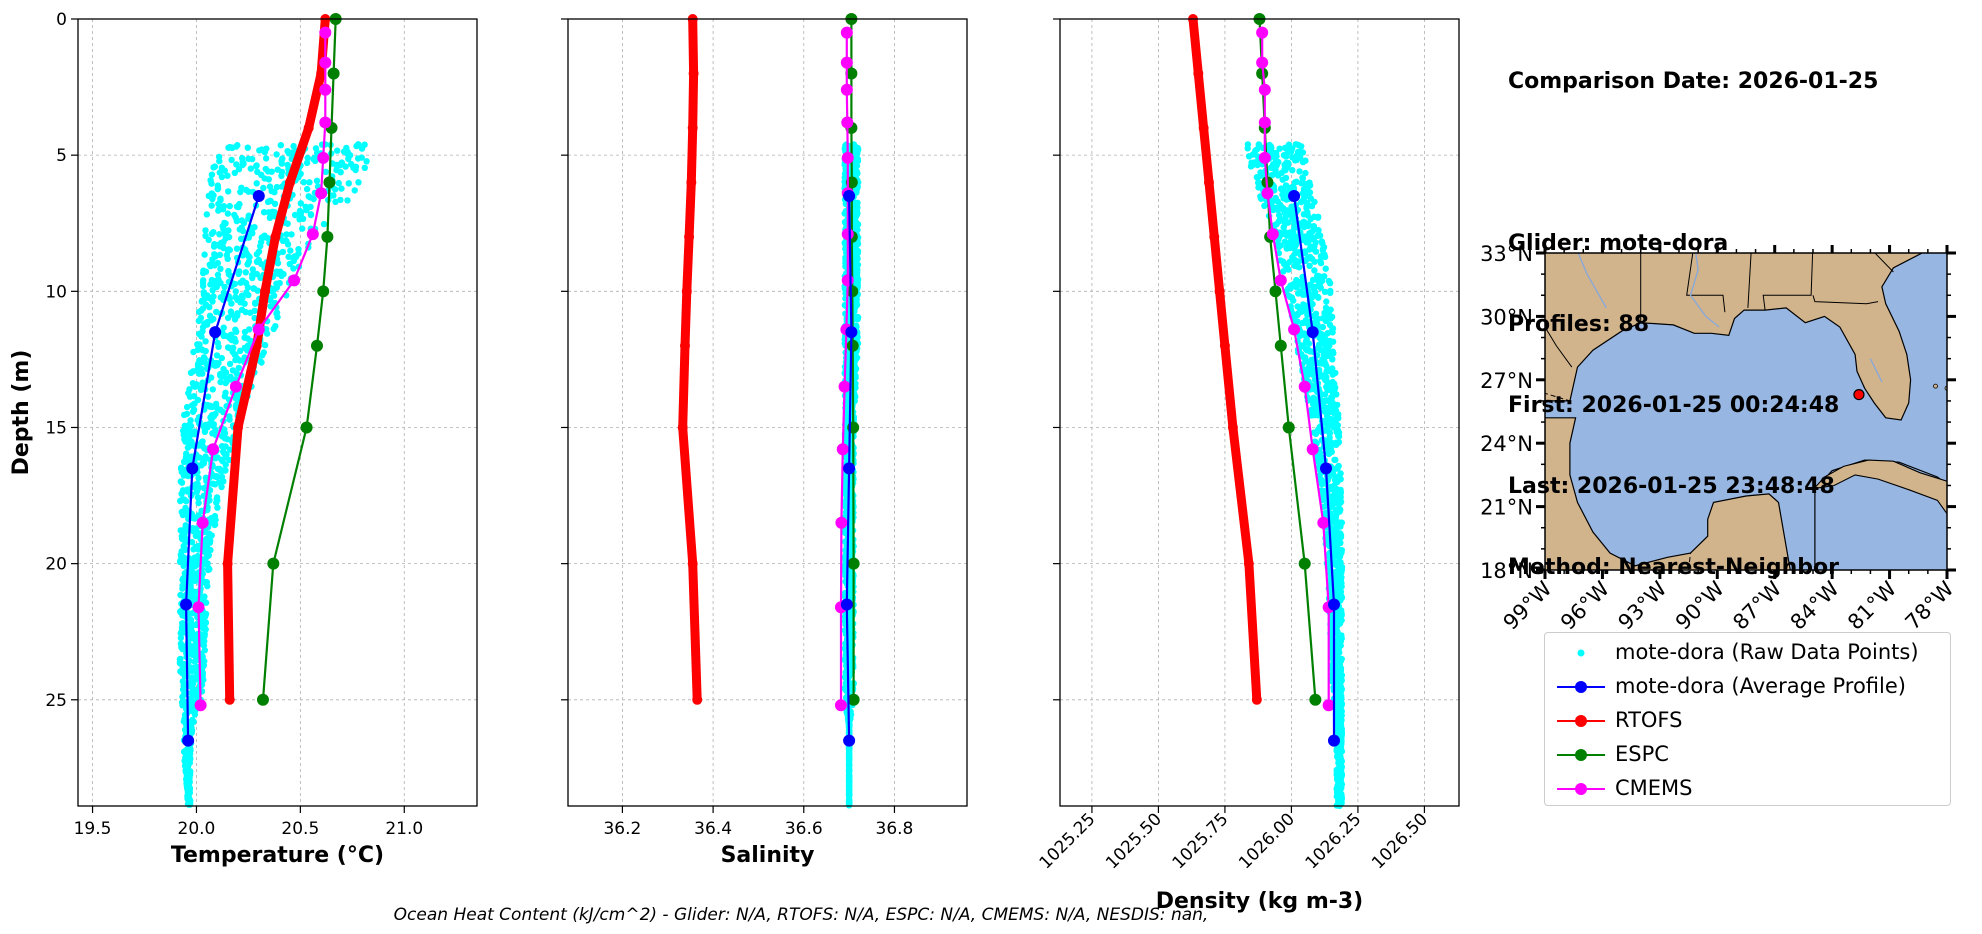 Image resolution: width=1982 pixels, height=934 pixels. I want to click on x-tick-label: 1025.75, so click(1201, 841).